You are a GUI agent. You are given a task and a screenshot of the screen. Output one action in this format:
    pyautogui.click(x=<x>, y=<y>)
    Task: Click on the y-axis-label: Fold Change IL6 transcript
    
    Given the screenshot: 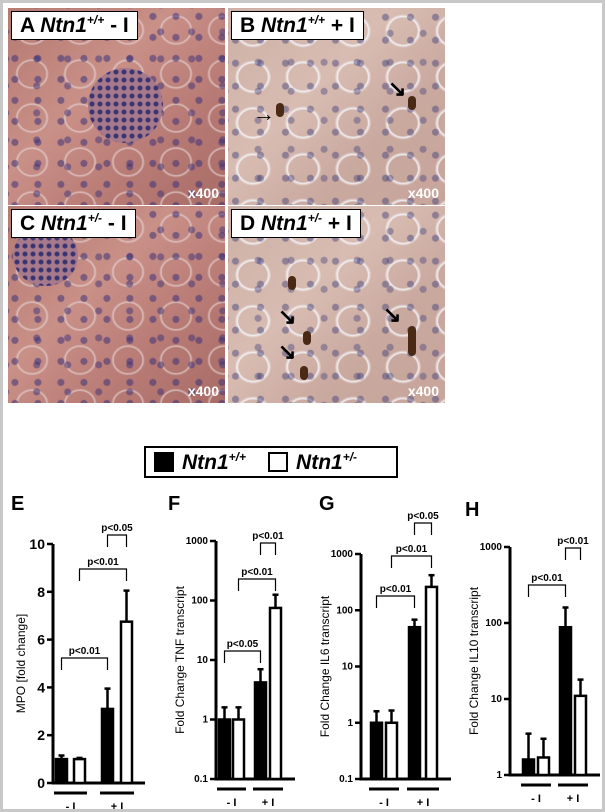 What is the action you would take?
    pyautogui.click(x=325, y=666)
    